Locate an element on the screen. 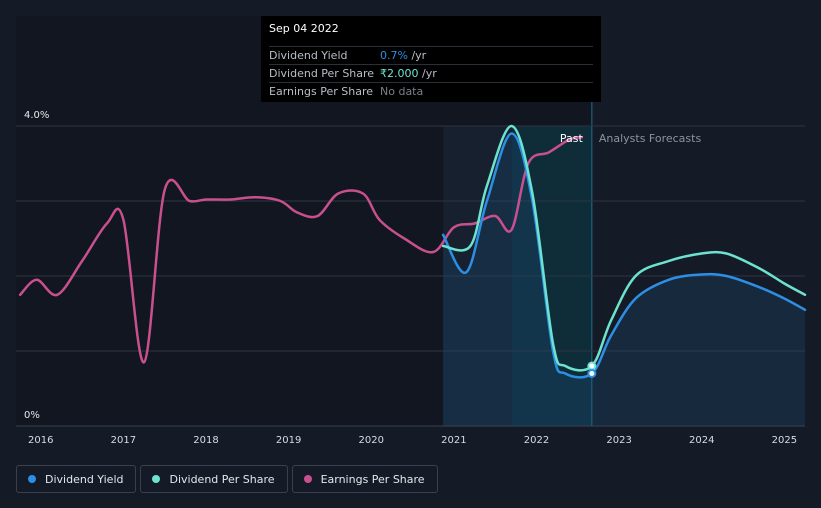 The height and width of the screenshot is (508, 821). x-tick-label: 2016 is located at coordinates (40, 440).